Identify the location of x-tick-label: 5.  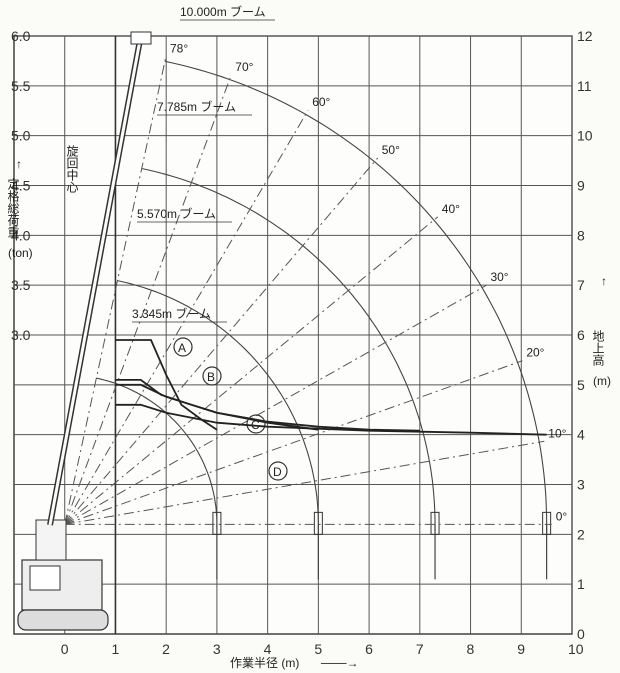
(318, 649).